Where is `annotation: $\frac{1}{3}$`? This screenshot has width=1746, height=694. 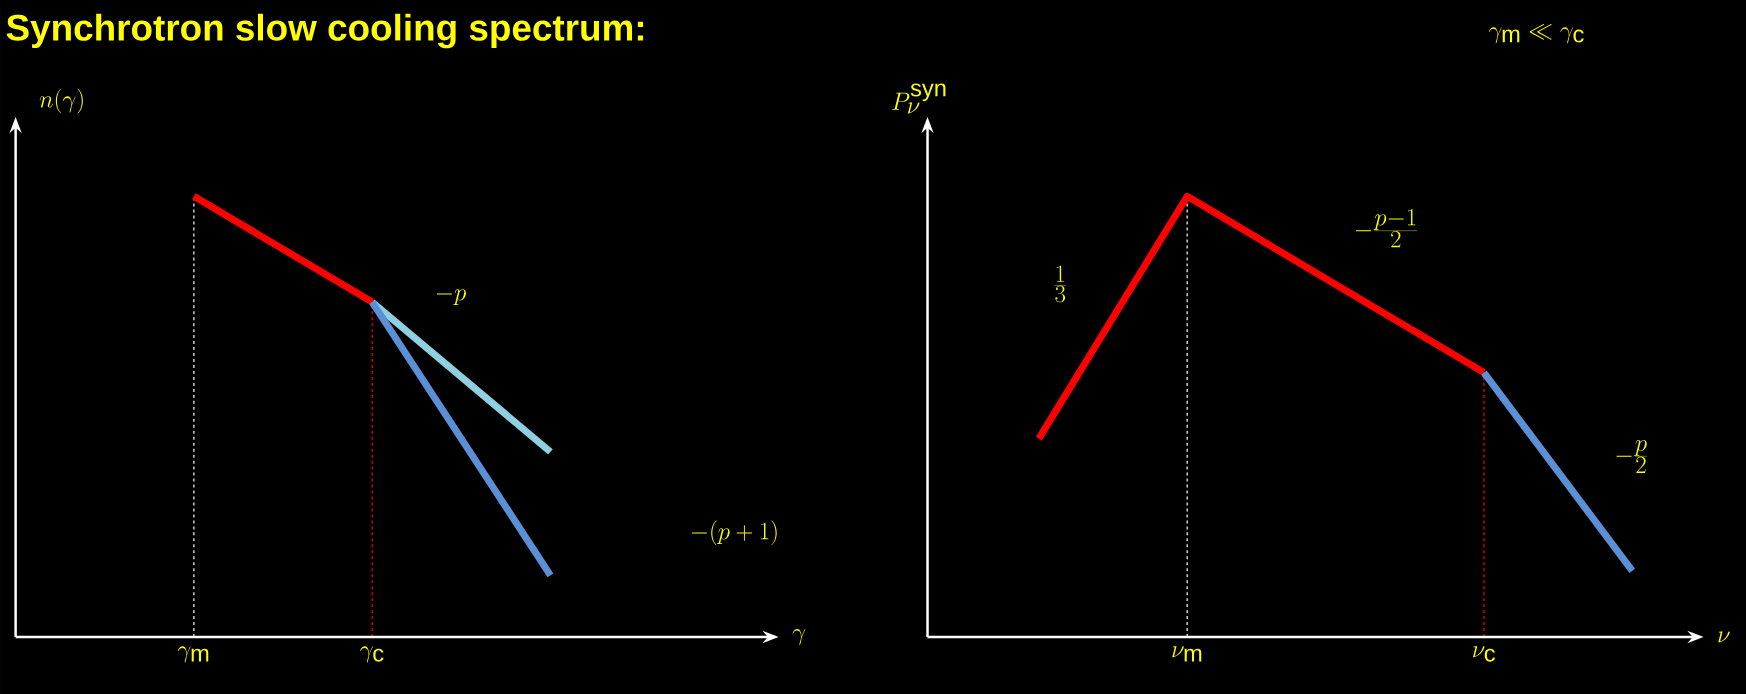
annotation: $\frac{1}{3}$ is located at coordinates (1060, 284).